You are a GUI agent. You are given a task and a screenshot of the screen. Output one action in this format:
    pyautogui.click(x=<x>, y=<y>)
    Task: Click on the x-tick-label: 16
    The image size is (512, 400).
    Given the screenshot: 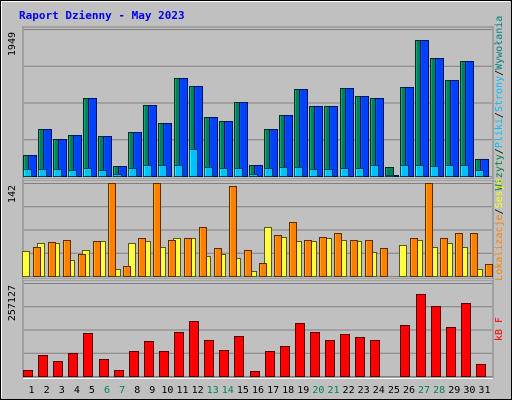 What is the action you would take?
    pyautogui.click(x=258, y=390)
    